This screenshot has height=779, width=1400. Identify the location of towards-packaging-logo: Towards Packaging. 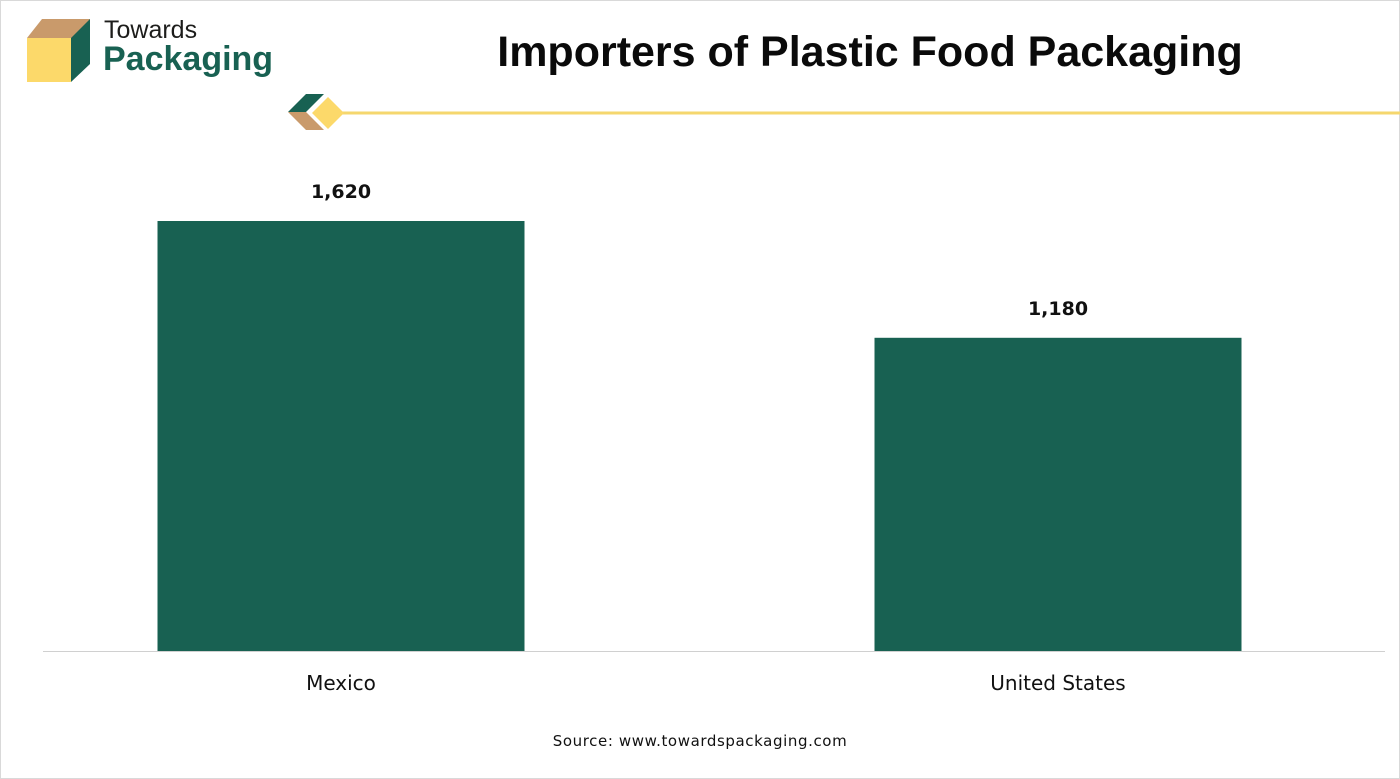
(154, 52).